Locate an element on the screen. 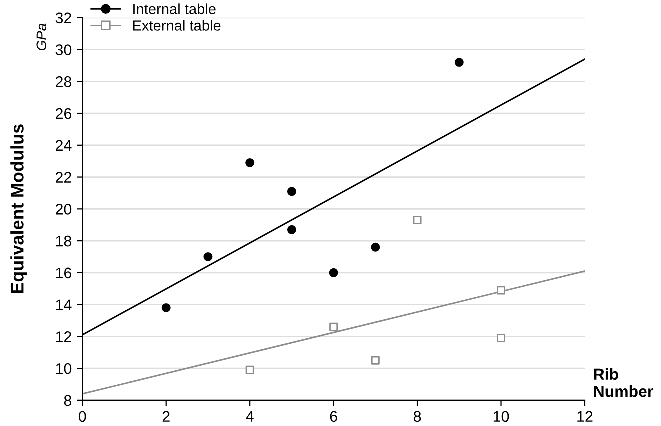  y-tick-label: 28 is located at coordinates (64, 82).